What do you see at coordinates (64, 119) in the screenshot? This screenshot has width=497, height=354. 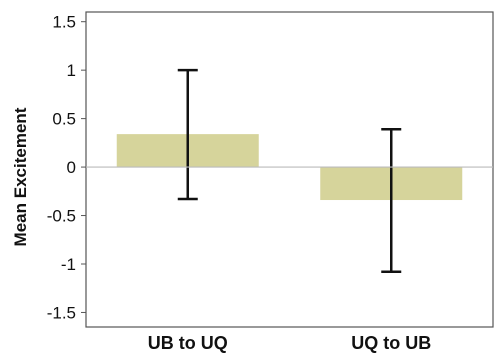 I see `y-tick-label: 0.5` at bounding box center [64, 119].